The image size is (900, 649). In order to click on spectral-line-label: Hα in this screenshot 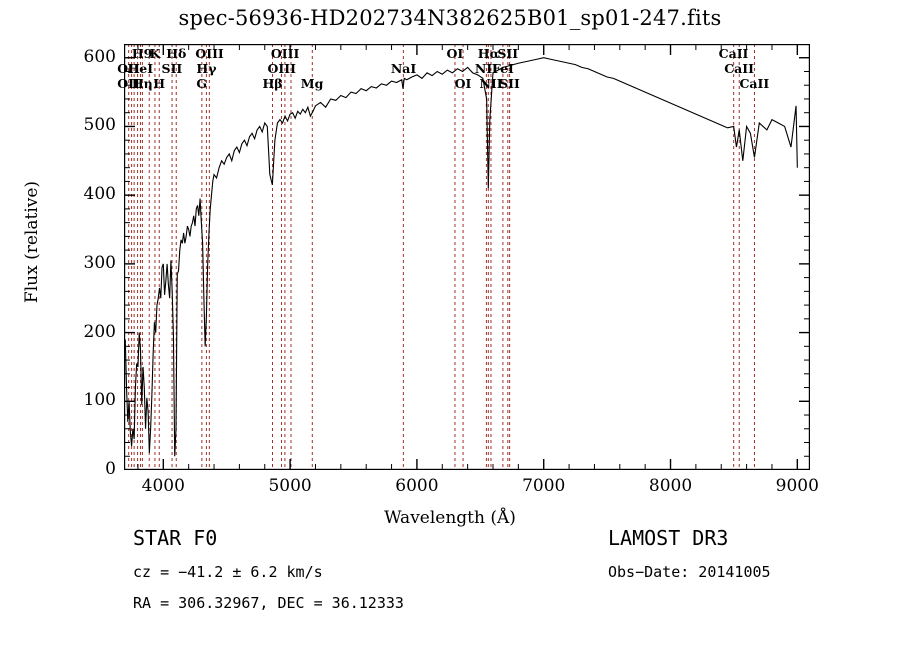, I will do `click(488, 53)`.